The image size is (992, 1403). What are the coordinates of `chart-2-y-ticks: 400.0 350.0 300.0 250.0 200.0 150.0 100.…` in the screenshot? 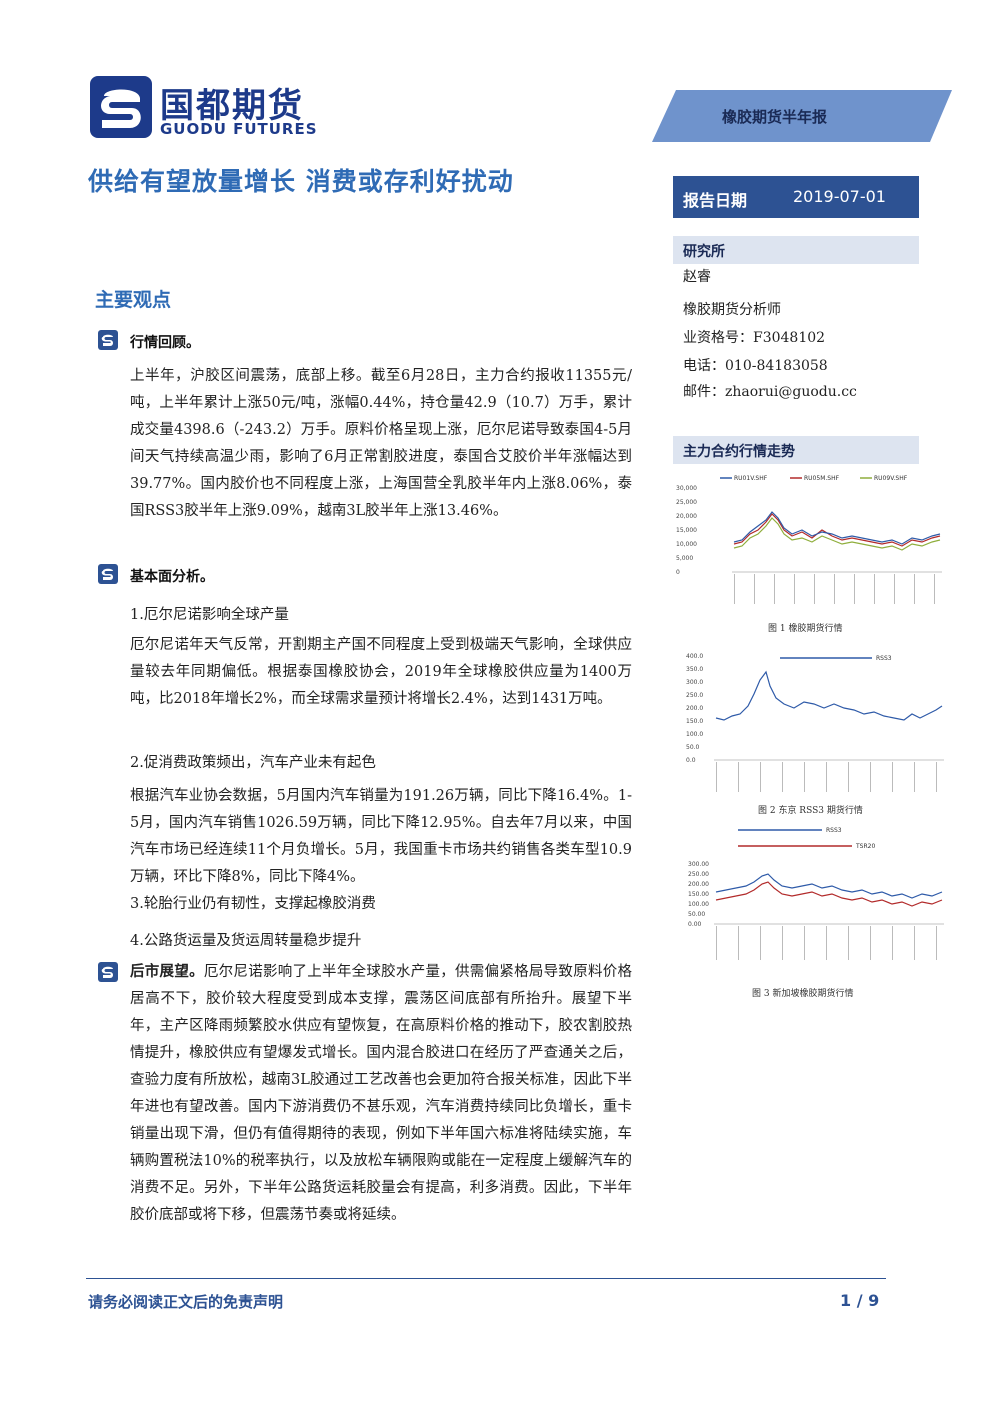 It's located at (694, 708).